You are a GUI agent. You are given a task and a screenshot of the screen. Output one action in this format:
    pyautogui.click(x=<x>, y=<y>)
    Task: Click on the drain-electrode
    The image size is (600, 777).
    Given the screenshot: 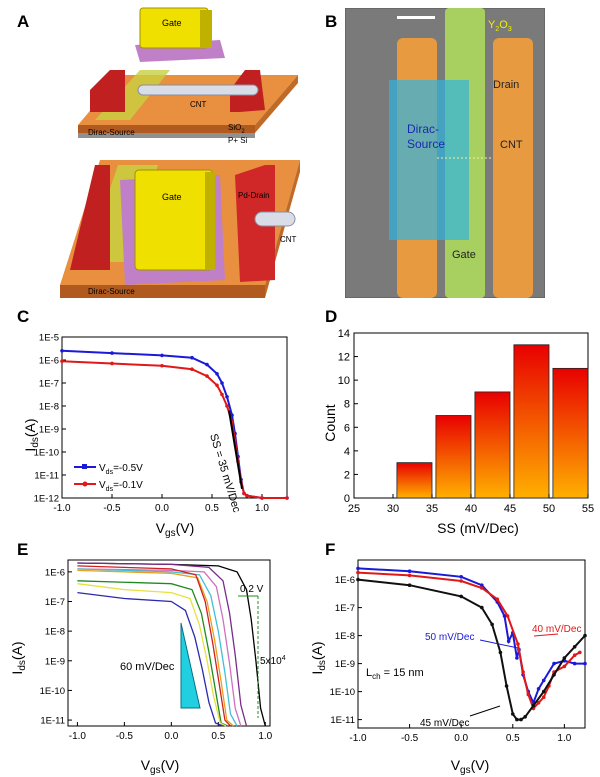 What is the action you would take?
    pyautogui.click(x=513, y=168)
    